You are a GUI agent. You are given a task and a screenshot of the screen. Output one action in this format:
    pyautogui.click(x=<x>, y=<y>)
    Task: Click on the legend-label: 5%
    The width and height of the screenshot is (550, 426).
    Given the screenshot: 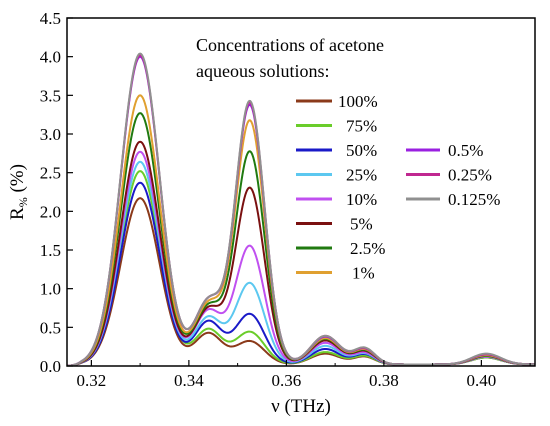 What is the action you would take?
    pyautogui.click(x=361, y=224)
    